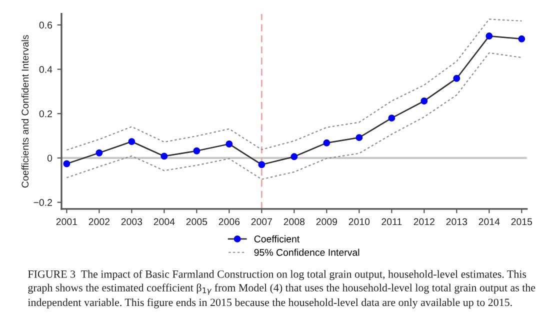  Describe the element at coordinates (197, 222) in the screenshot. I see `x-tick-label: 2005` at that location.